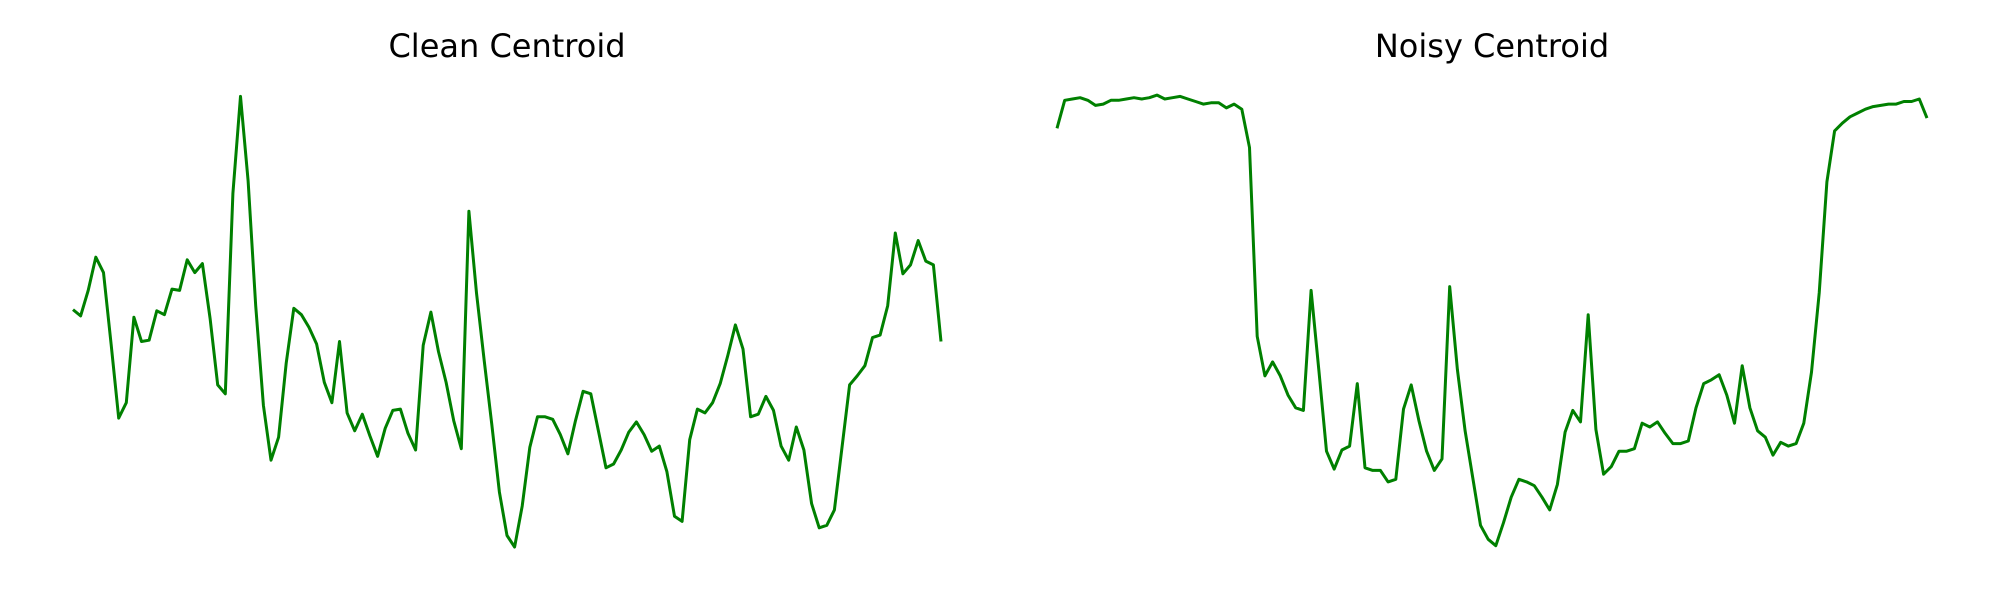 This screenshot has width=2000, height=600. Describe the element at coordinates (506, 46) in the screenshot. I see `chart-title: Clean Centroid` at that location.